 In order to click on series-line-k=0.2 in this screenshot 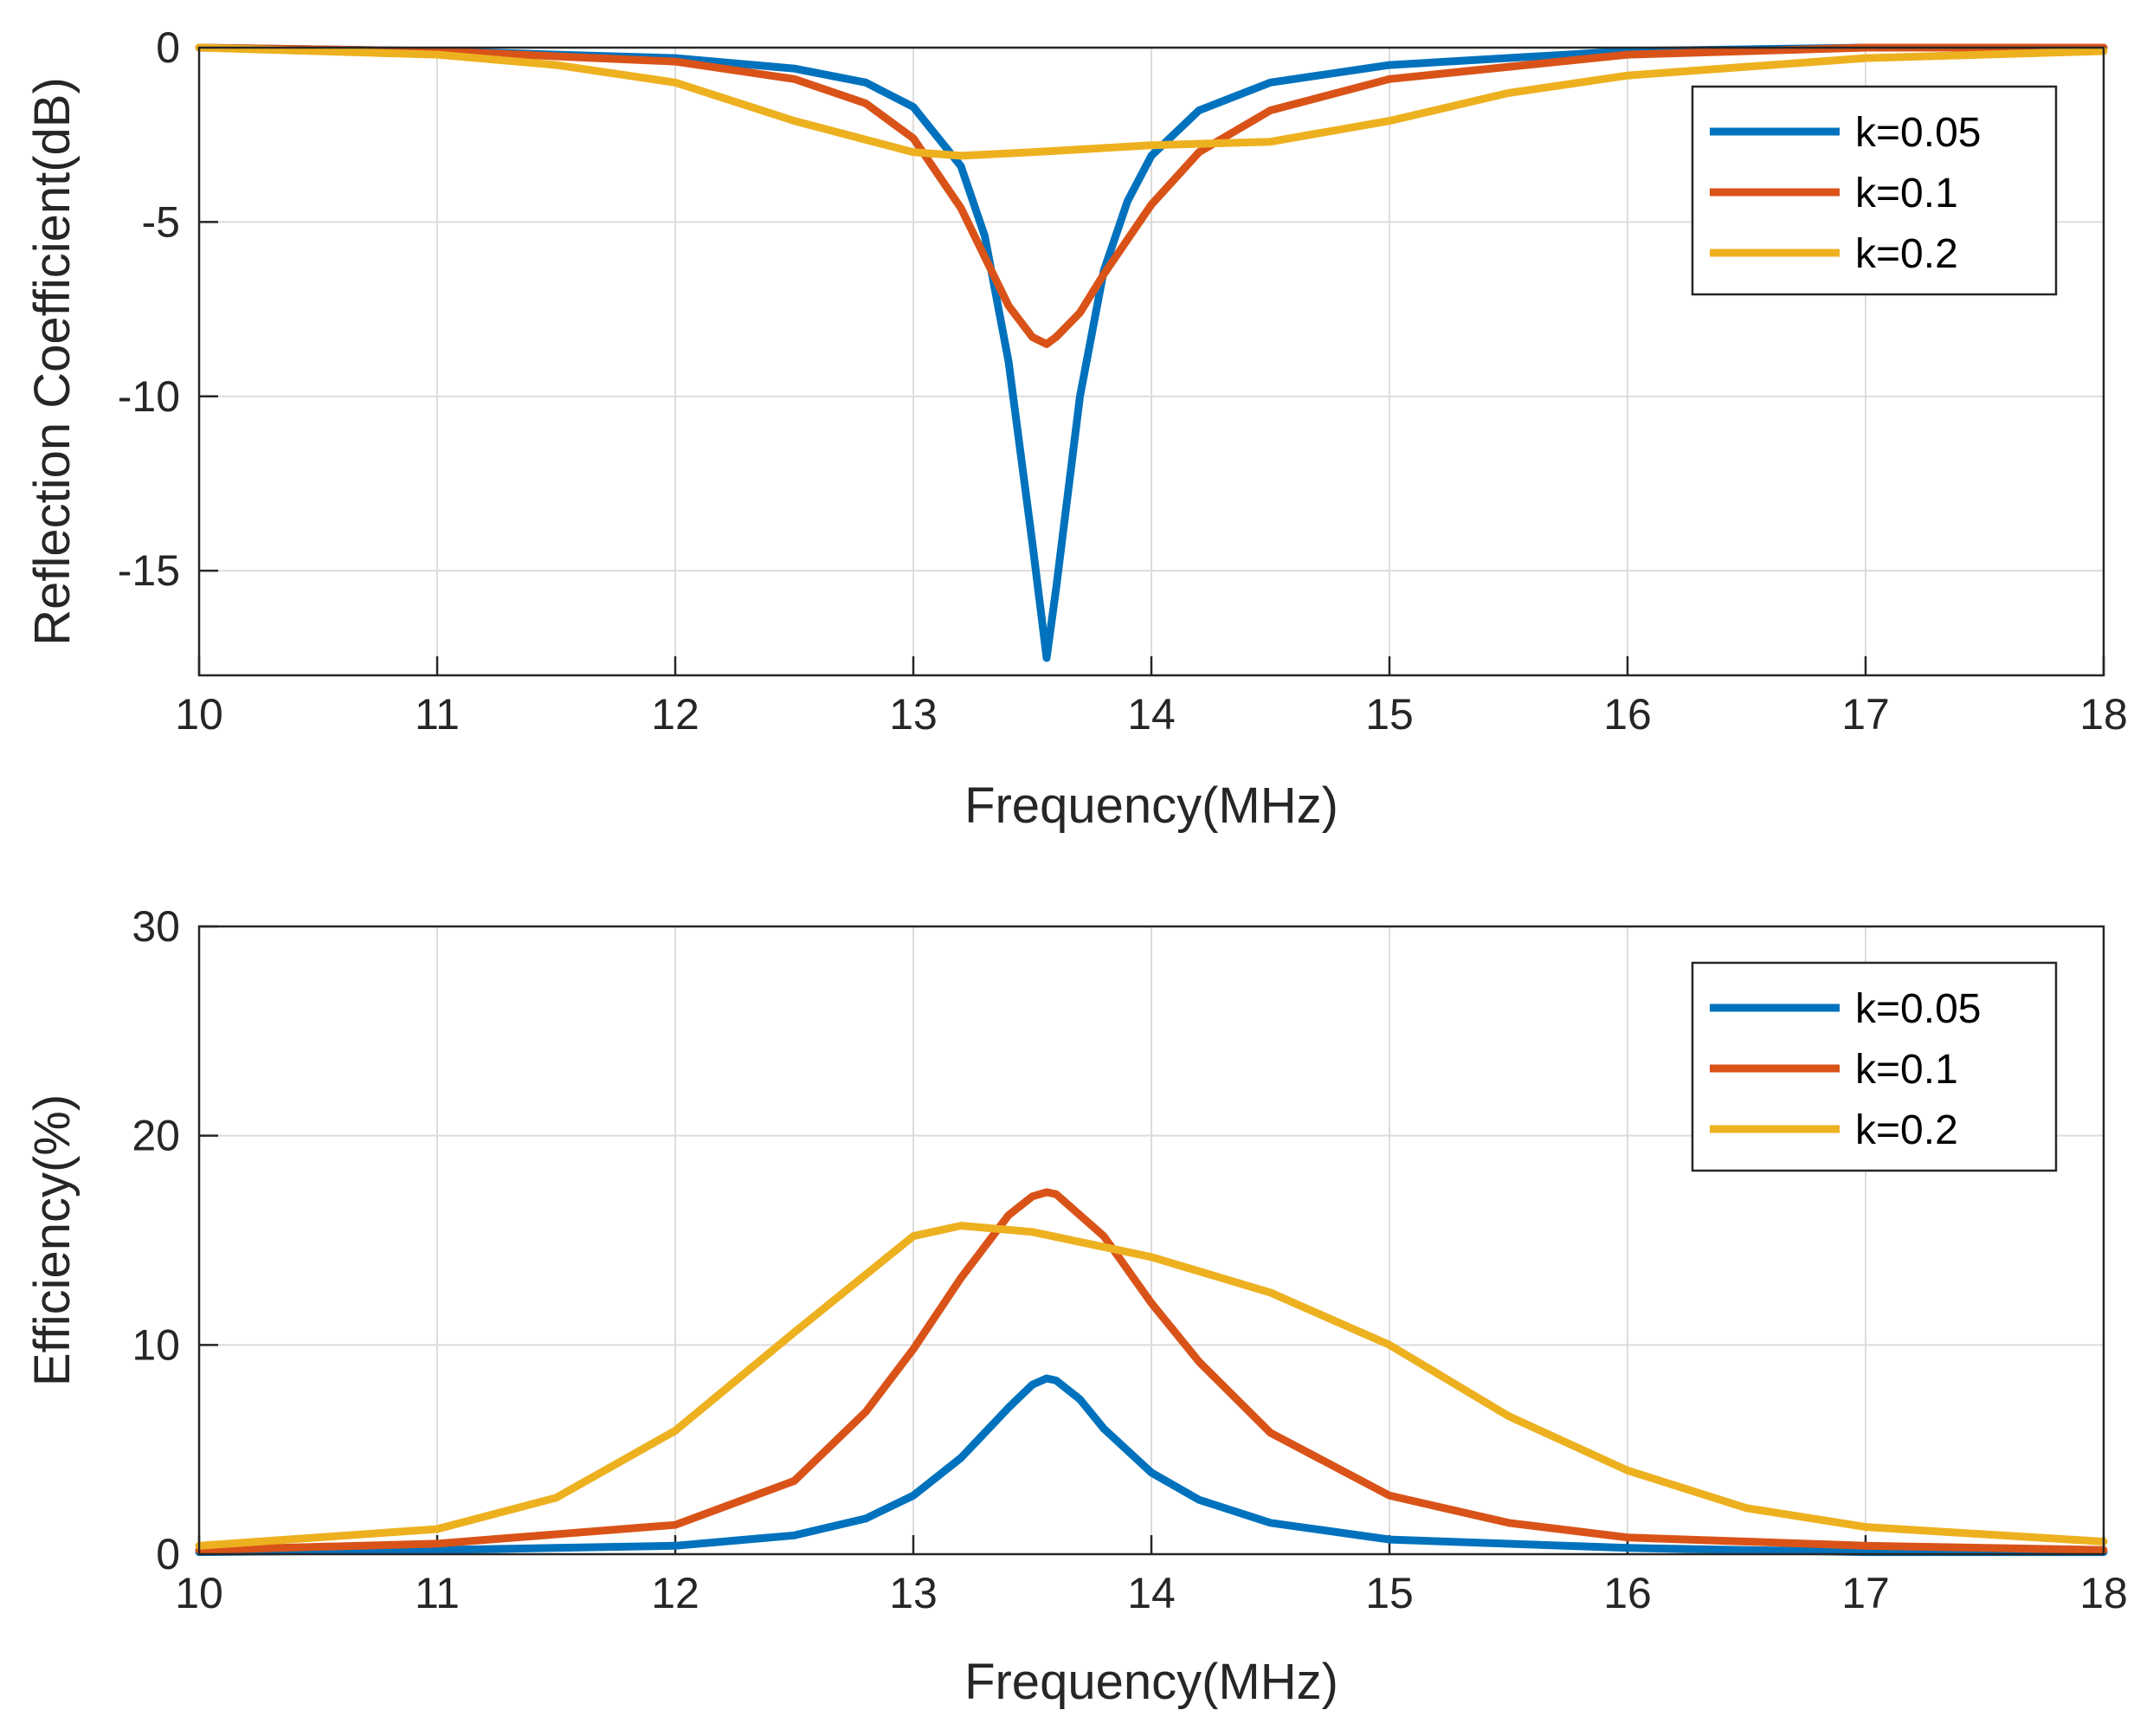, I will do `click(1151, 101)`.